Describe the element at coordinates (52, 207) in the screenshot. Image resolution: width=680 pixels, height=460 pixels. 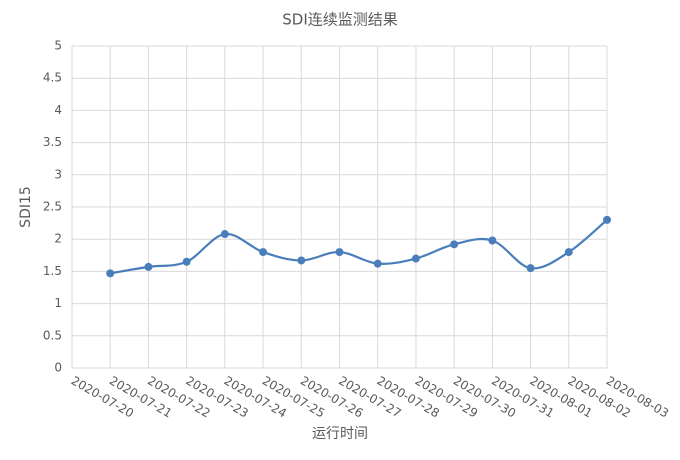
I see `y-tick-label: 2.5` at that location.